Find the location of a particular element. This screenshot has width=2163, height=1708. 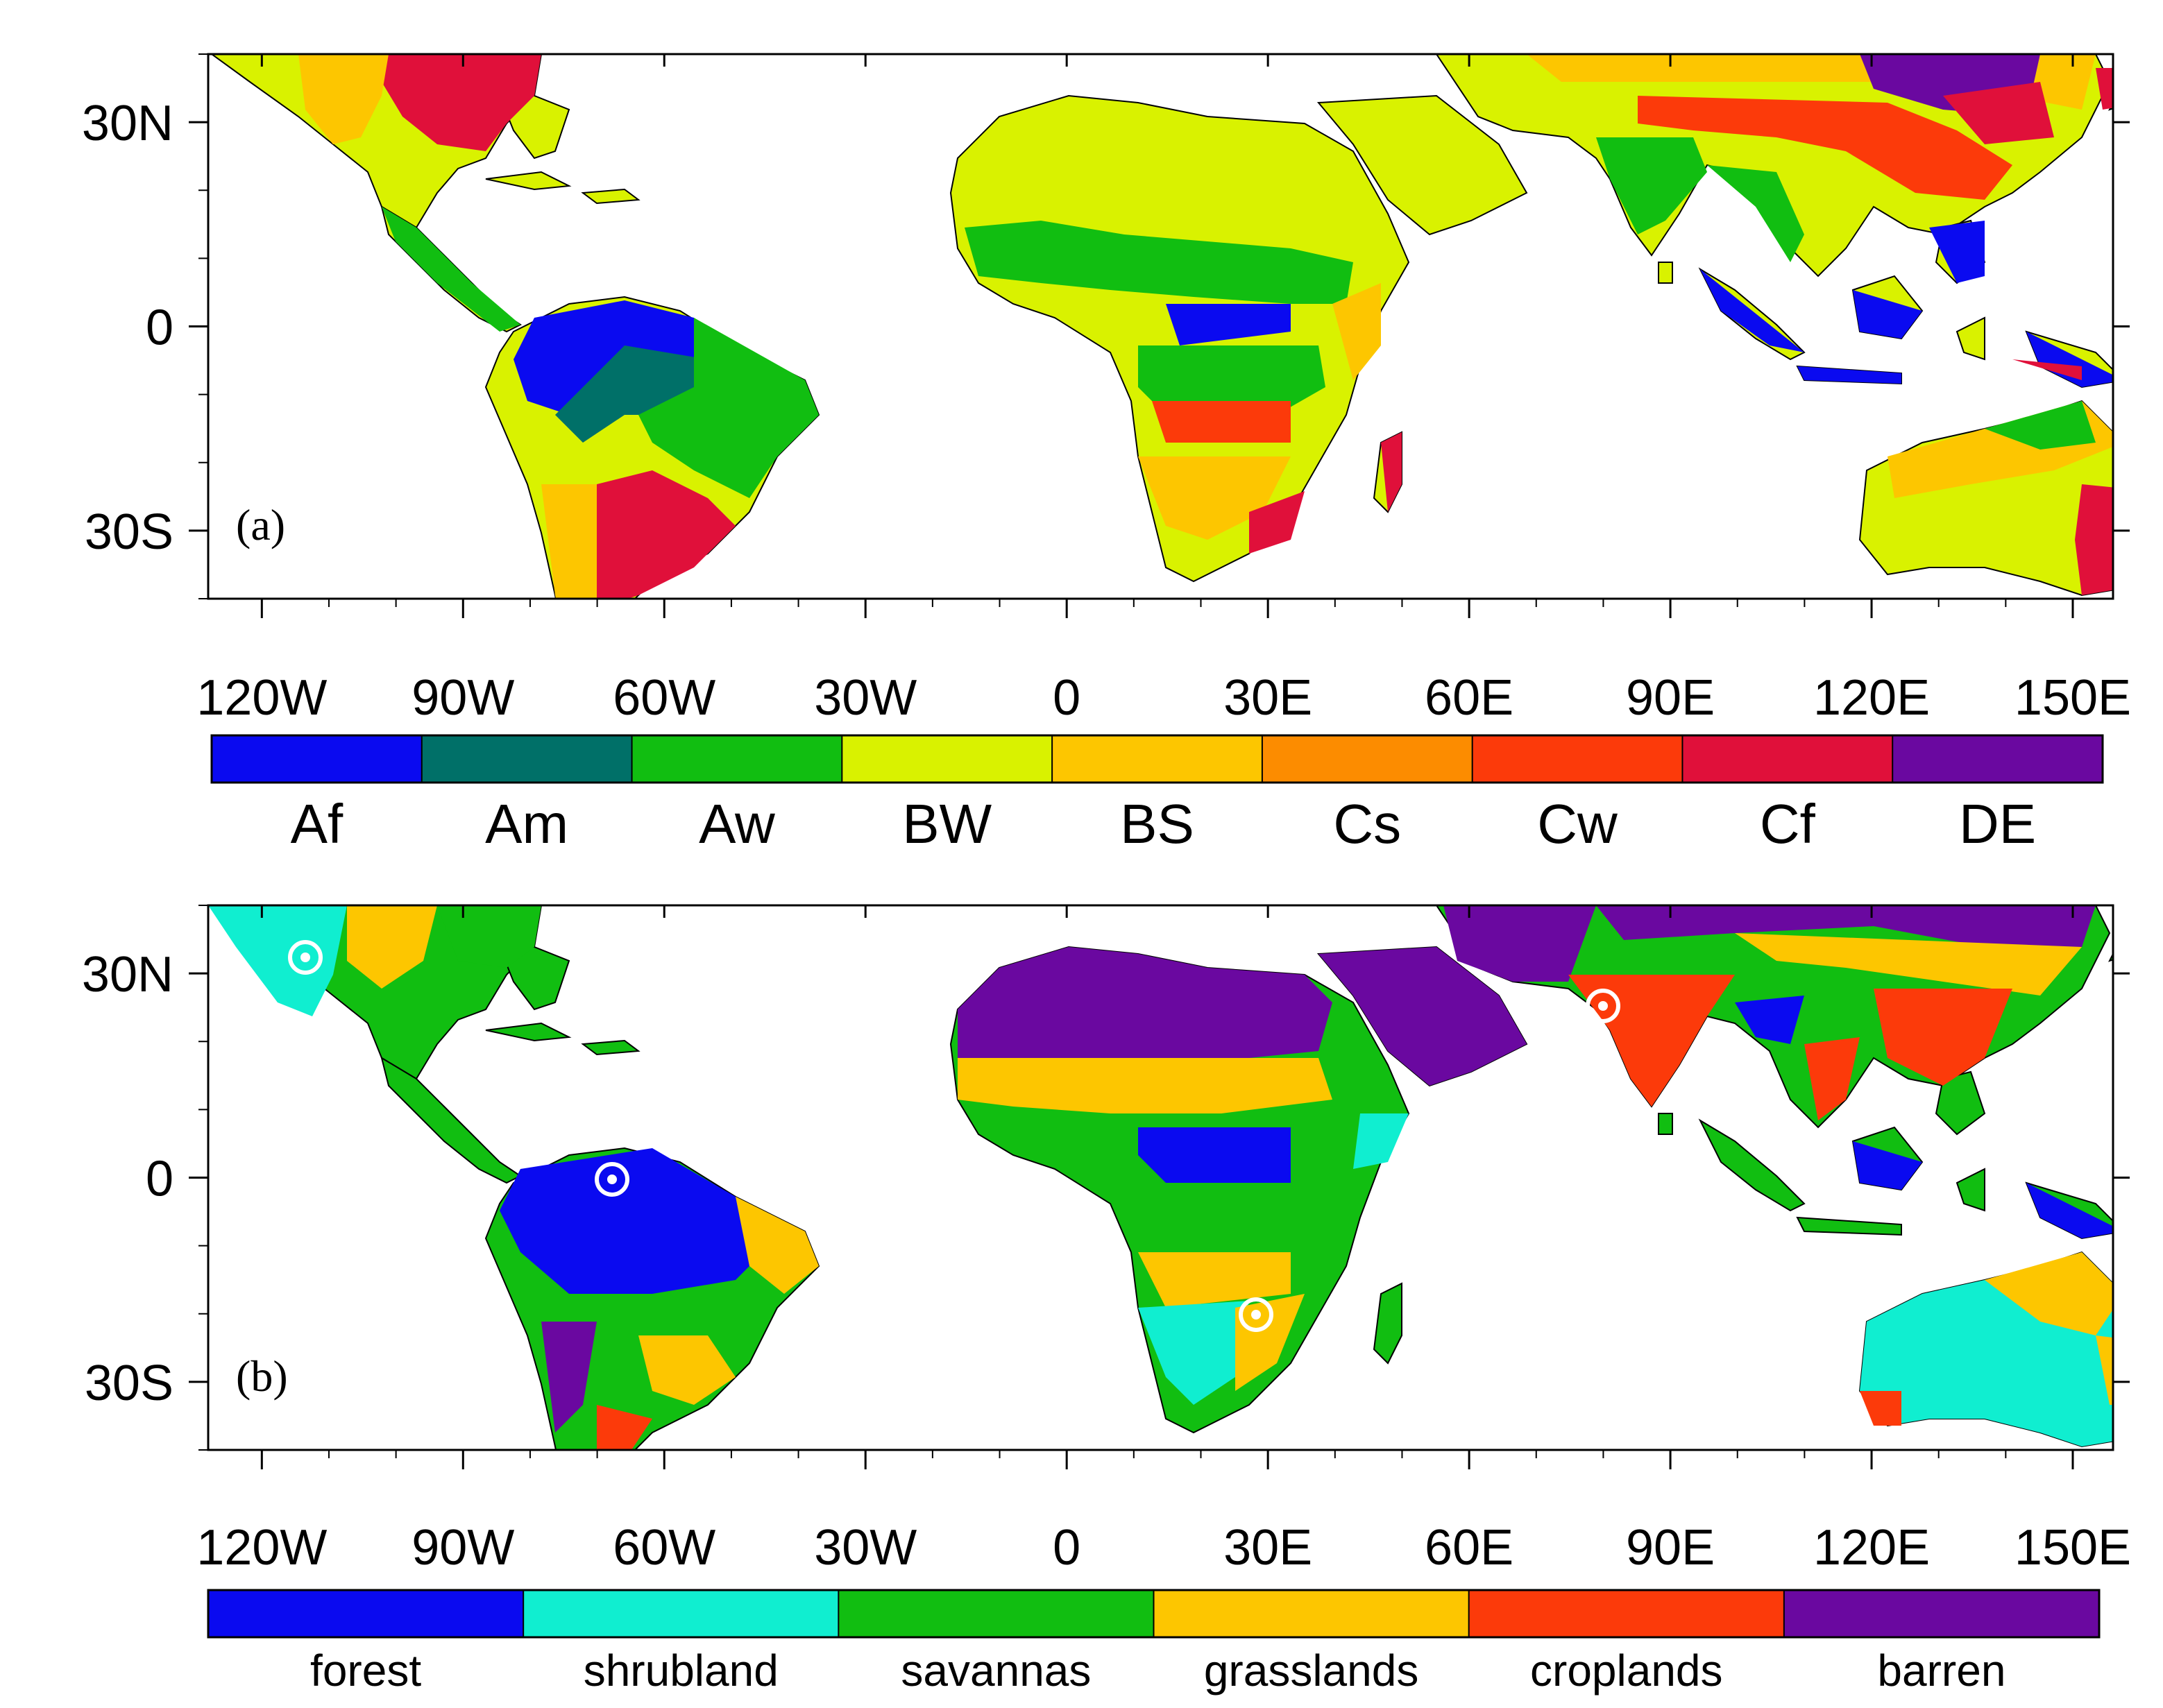

legend-label: croplands is located at coordinates (1626, 1671).